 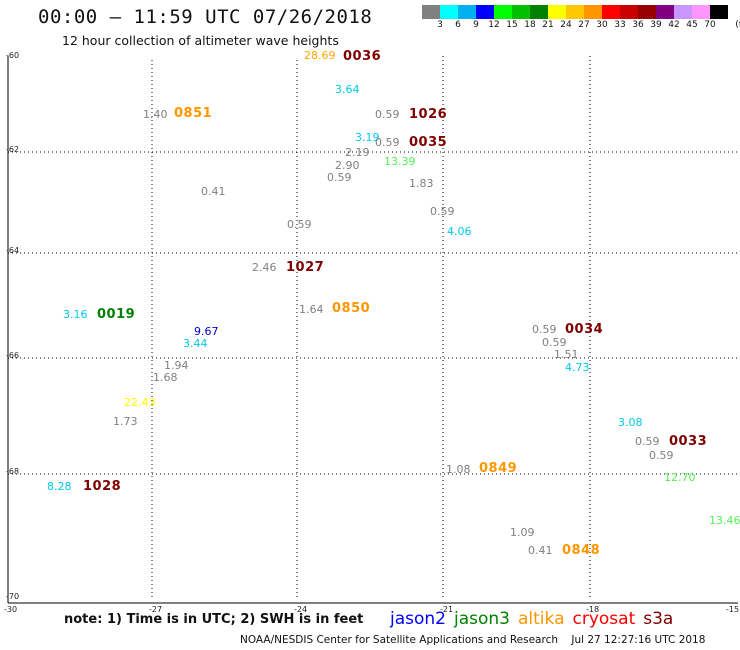 What do you see at coordinates (581, 550) in the screenshot?
I see `pass-time-label: 0848` at bounding box center [581, 550].